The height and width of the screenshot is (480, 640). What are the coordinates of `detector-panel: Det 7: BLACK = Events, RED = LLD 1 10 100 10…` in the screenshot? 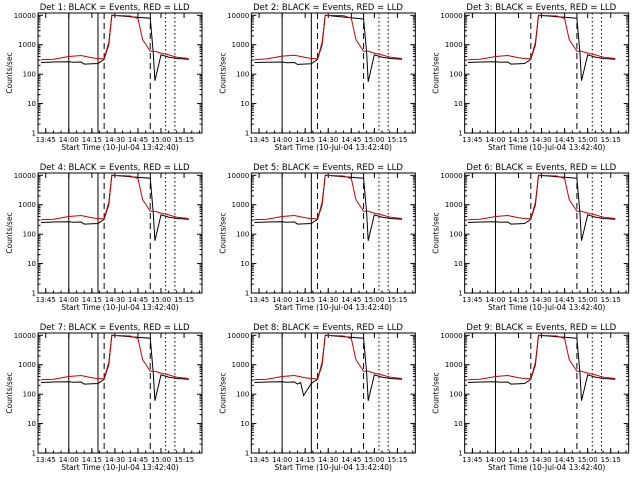 It's located at (104, 397).